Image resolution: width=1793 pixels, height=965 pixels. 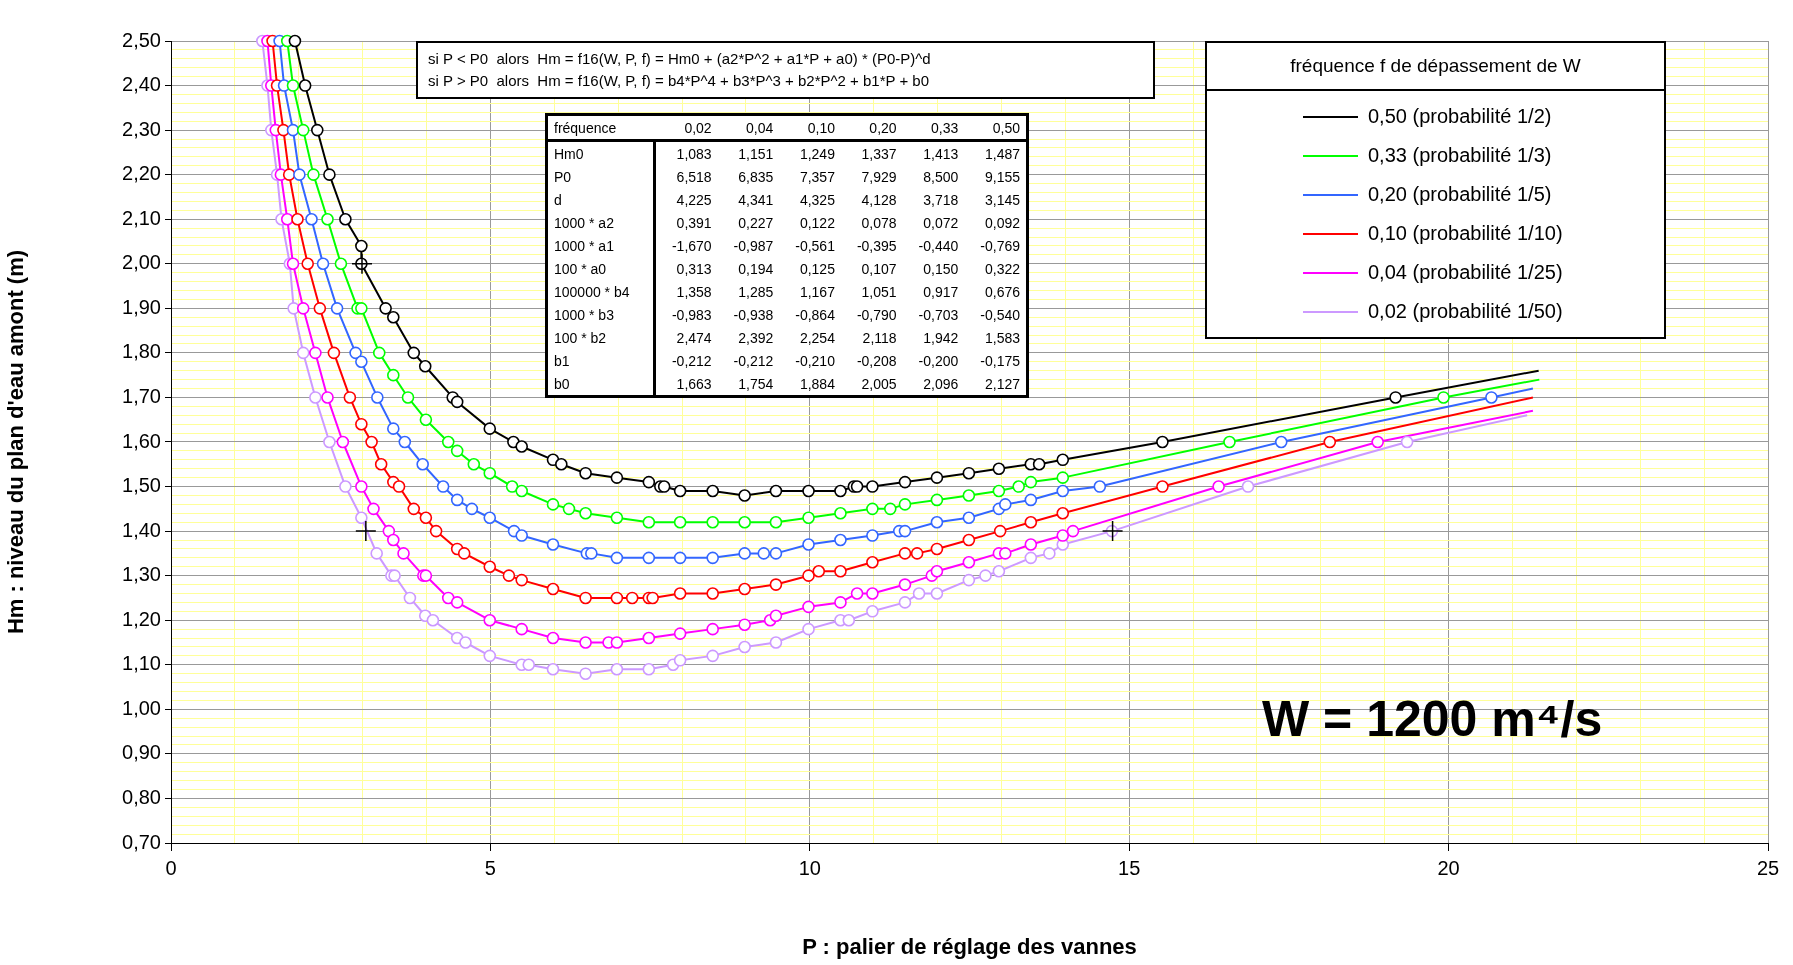 What do you see at coordinates (141, 574) in the screenshot?
I see `y-tick-label: 1,30` at bounding box center [141, 574].